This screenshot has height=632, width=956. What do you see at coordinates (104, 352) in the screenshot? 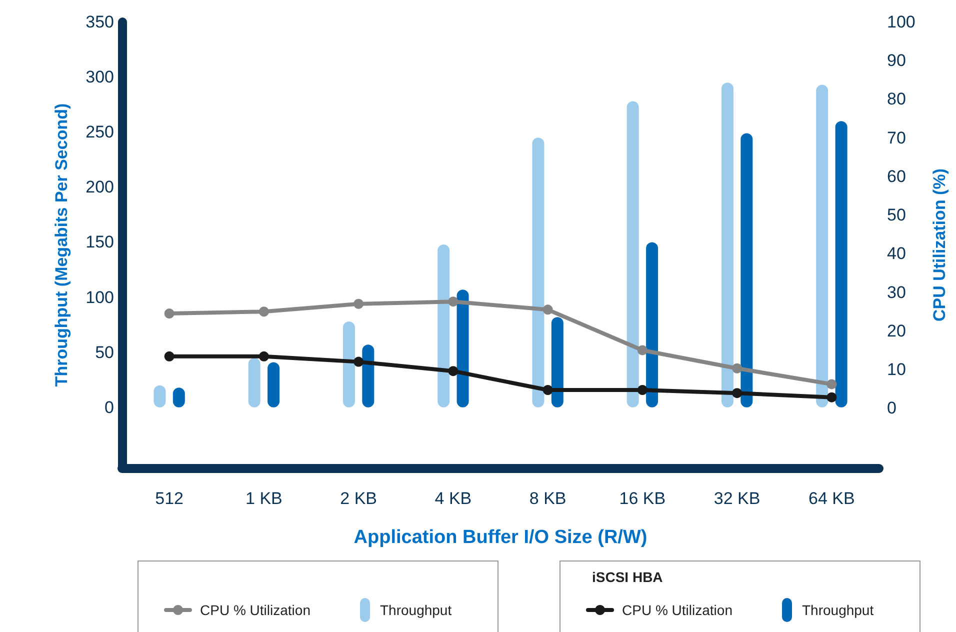
I see `y-tick-label: 50` at bounding box center [104, 352].